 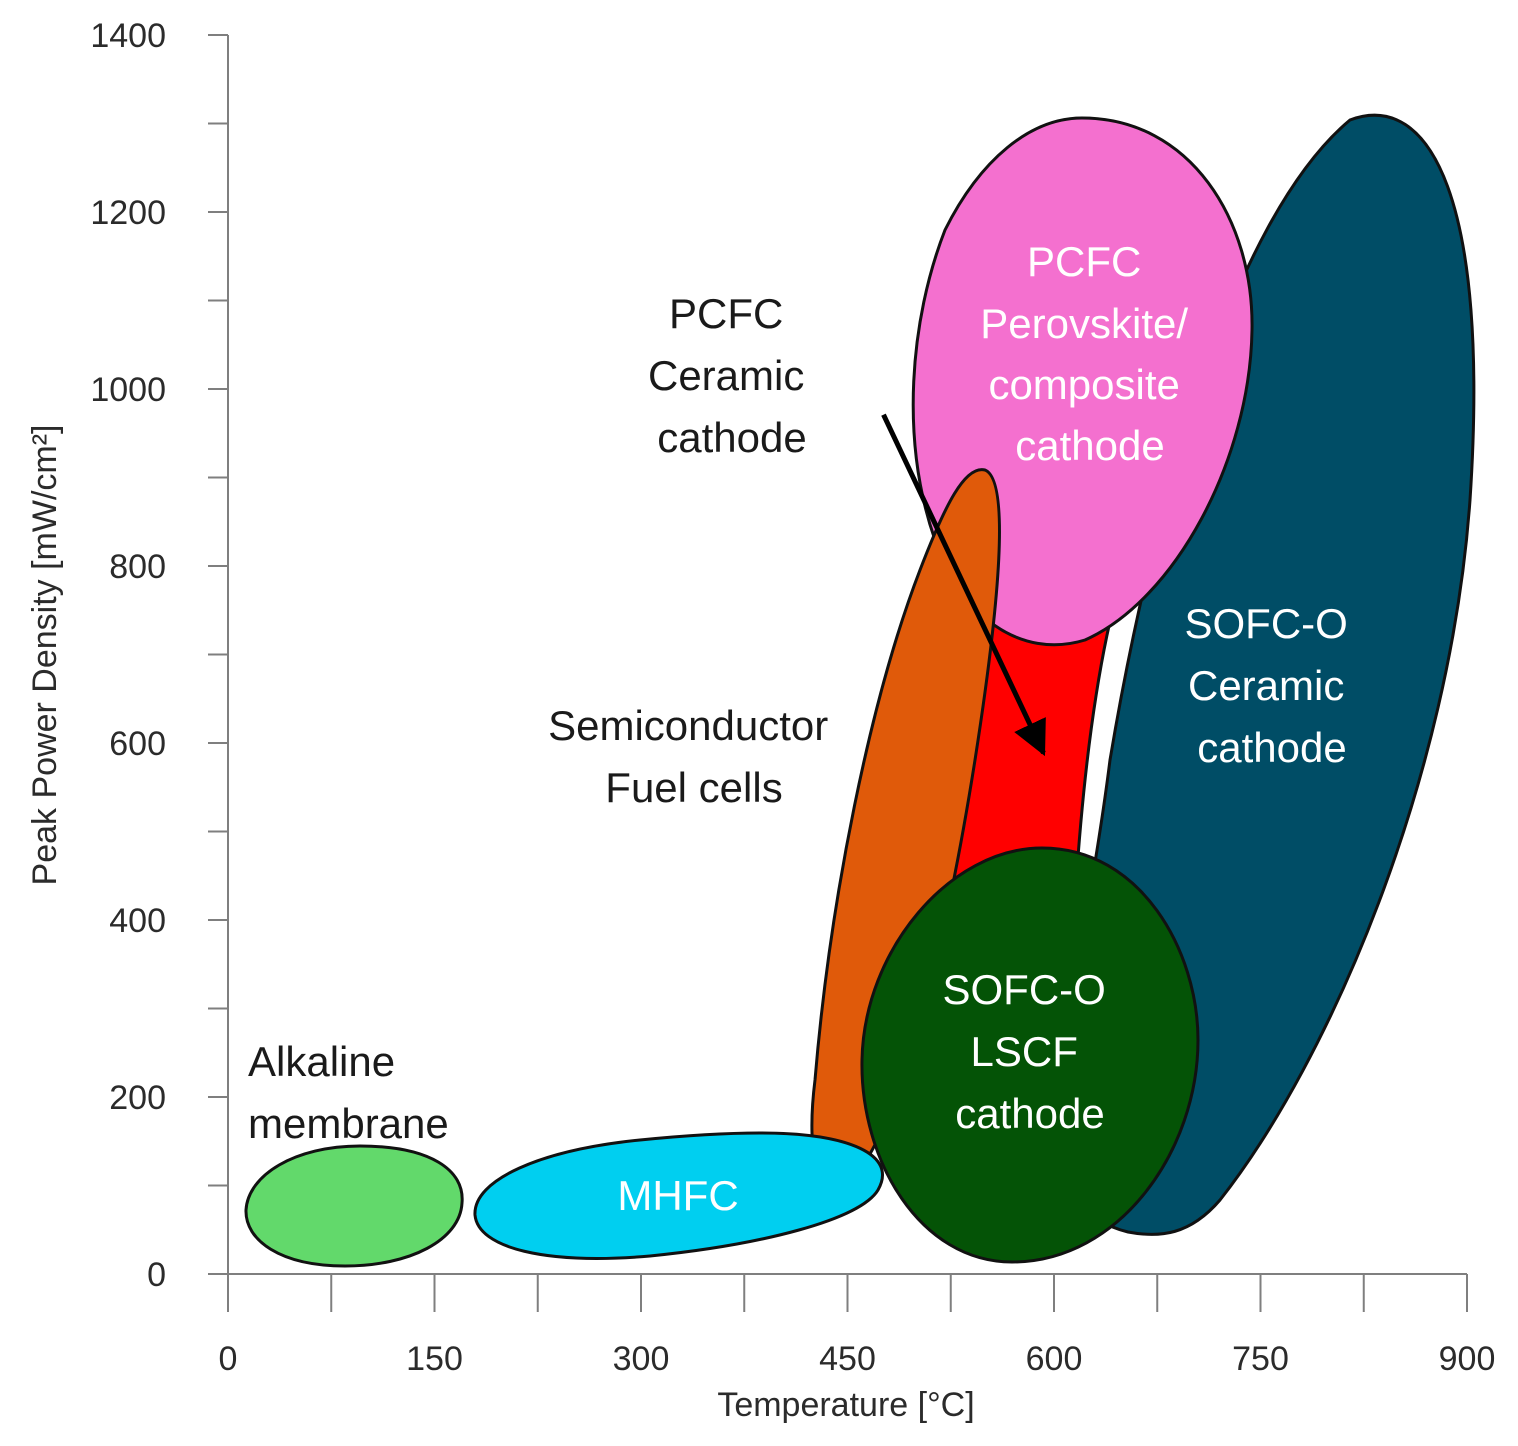 What do you see at coordinates (1467, 1359) in the screenshot?
I see `x-tick-label: 900` at bounding box center [1467, 1359].